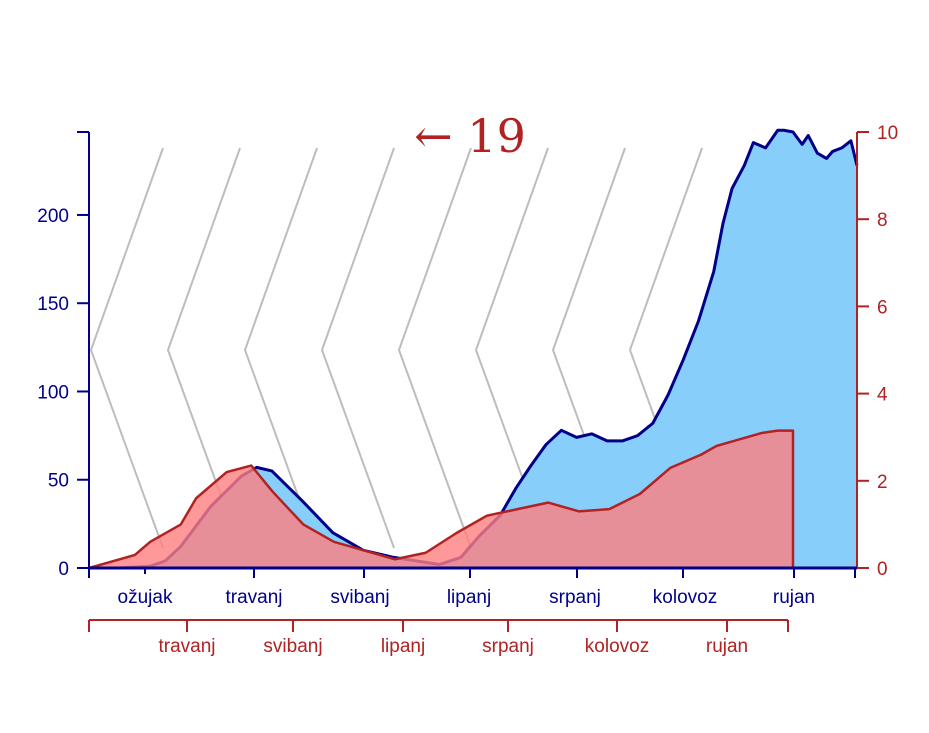  What do you see at coordinates (359, 597) in the screenshot?
I see `primary-x-tick-label: svibanj` at bounding box center [359, 597].